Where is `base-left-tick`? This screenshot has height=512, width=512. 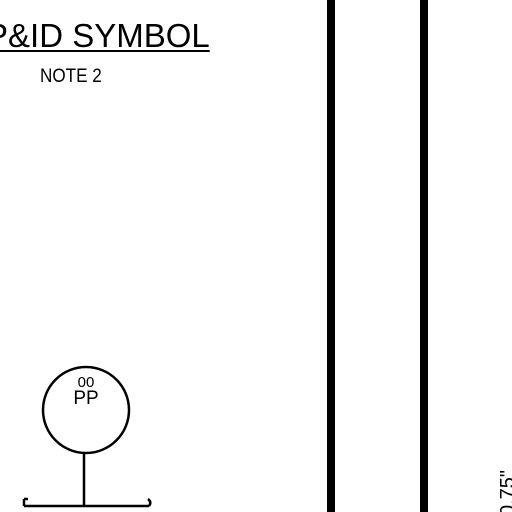 base-left-tick is located at coordinates (25, 501).